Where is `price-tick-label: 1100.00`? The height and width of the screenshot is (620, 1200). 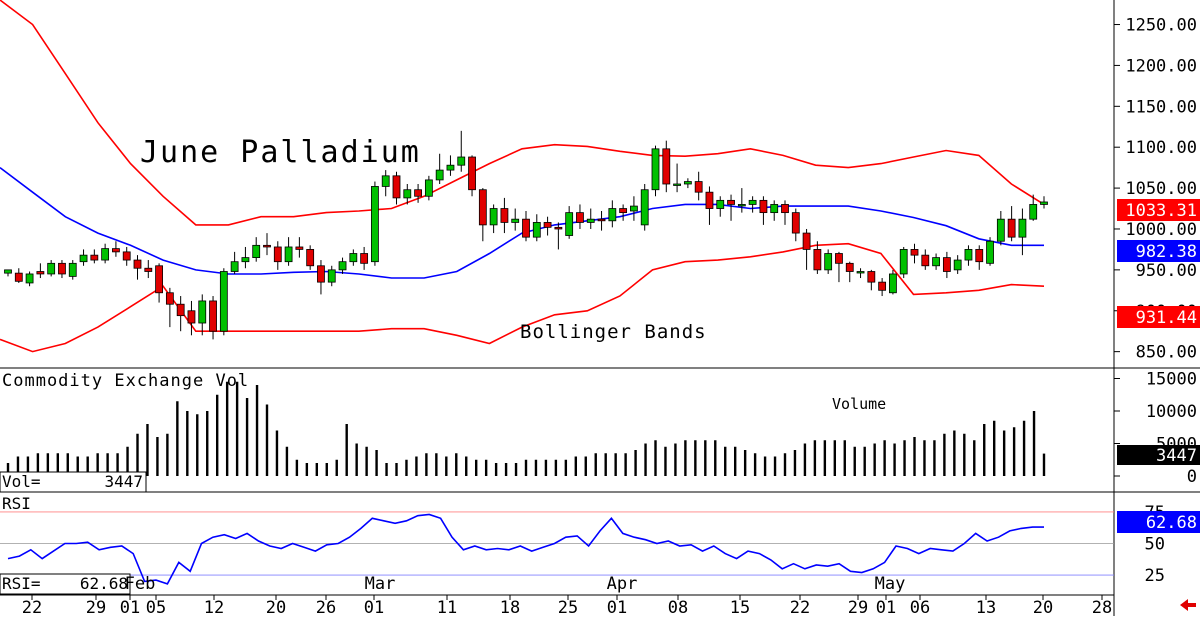
price-tick-label: 1100.00 is located at coordinates (1161, 148).